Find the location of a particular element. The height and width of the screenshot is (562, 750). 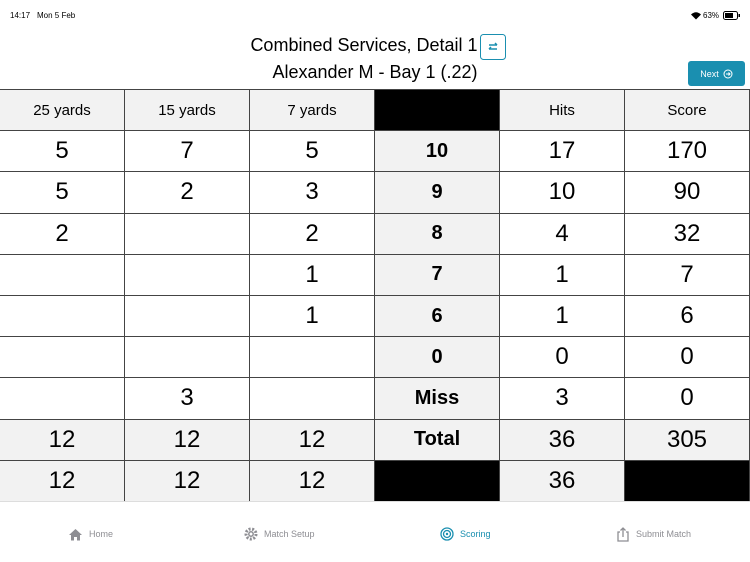

header-title: Combined Services, Detail 1 is located at coordinates (364, 45).